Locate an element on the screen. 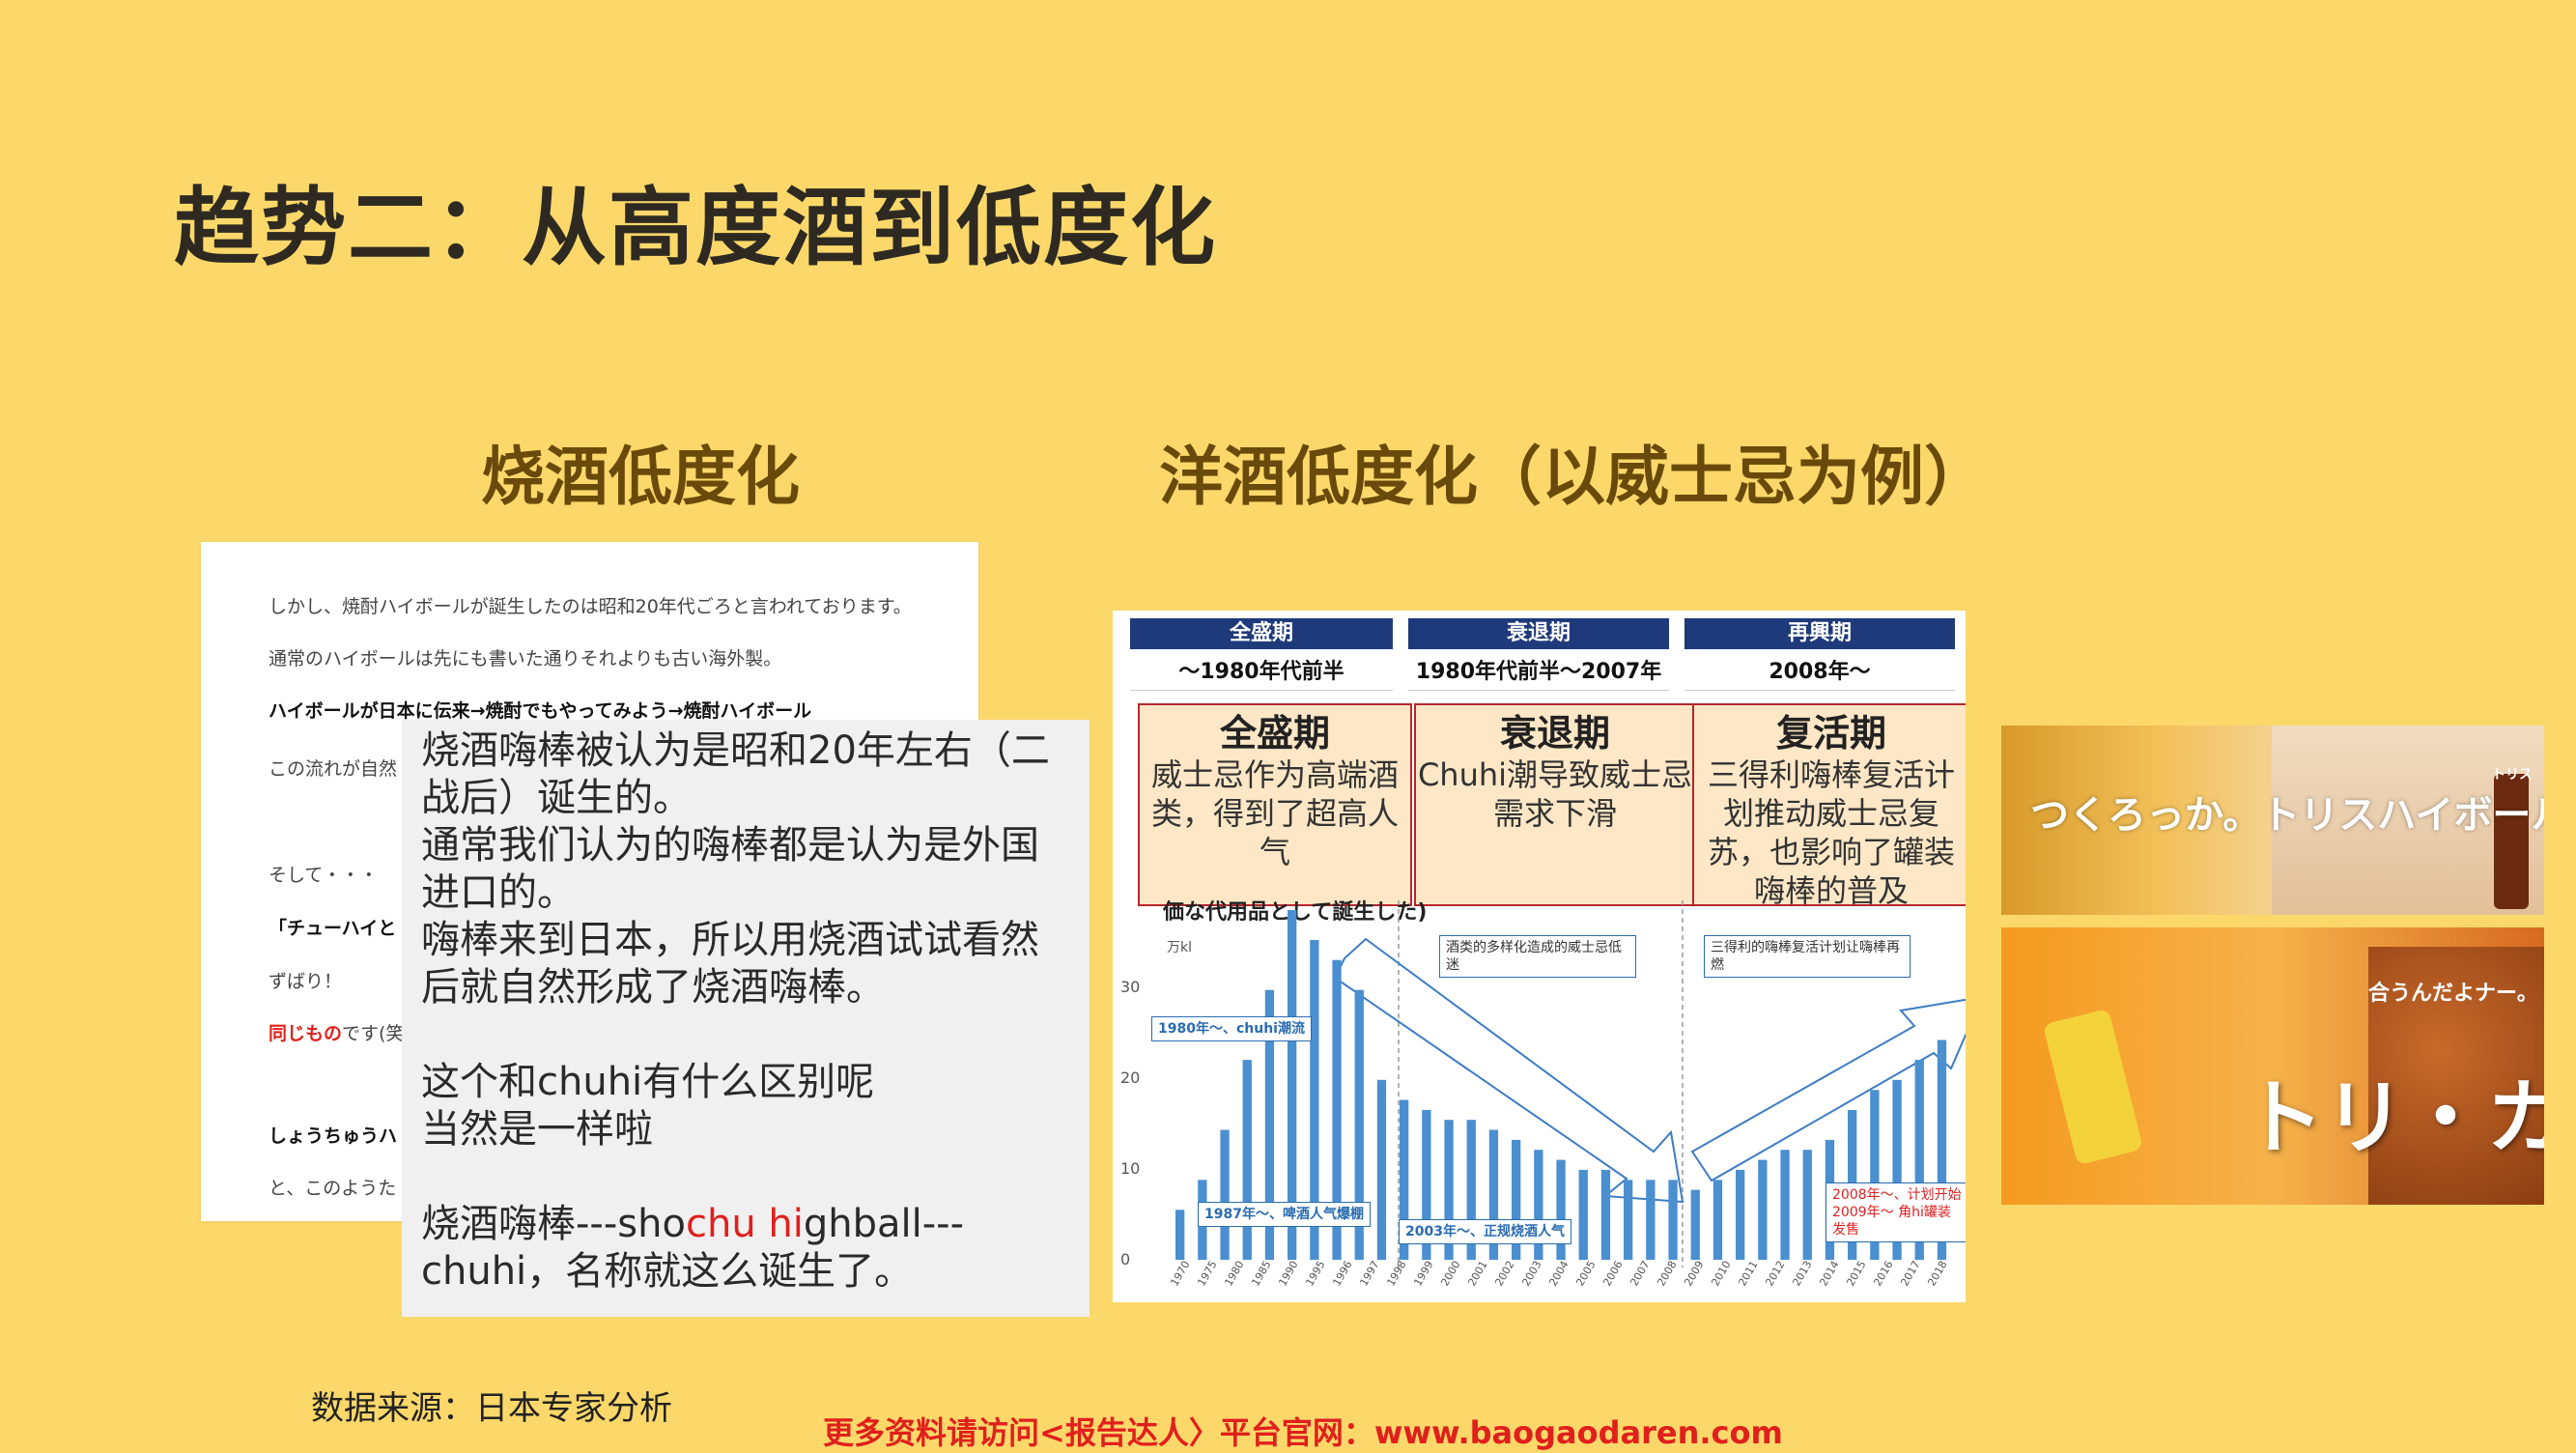 The image size is (2576, 1453). x-tick-label: 2002 is located at coordinates (1504, 1274).